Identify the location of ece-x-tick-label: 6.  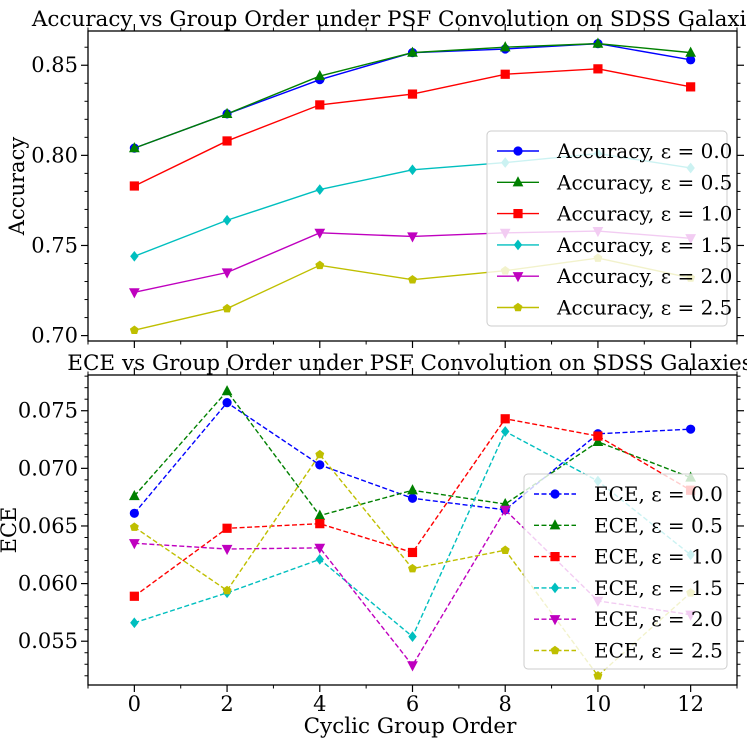
(412, 704).